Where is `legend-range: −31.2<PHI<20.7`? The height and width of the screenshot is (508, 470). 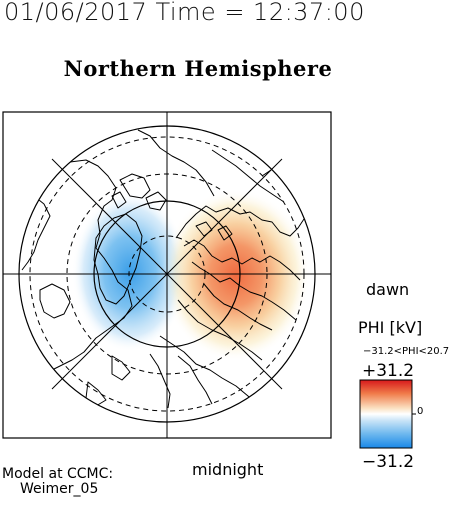
legend-range: −31.2<PHI<20.7 is located at coordinates (406, 351).